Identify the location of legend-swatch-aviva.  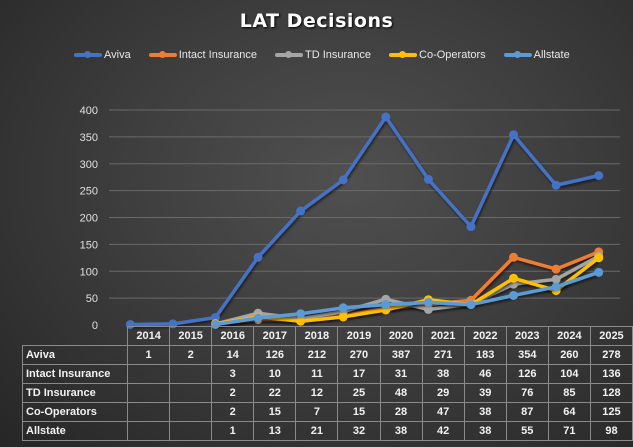
(88, 54).